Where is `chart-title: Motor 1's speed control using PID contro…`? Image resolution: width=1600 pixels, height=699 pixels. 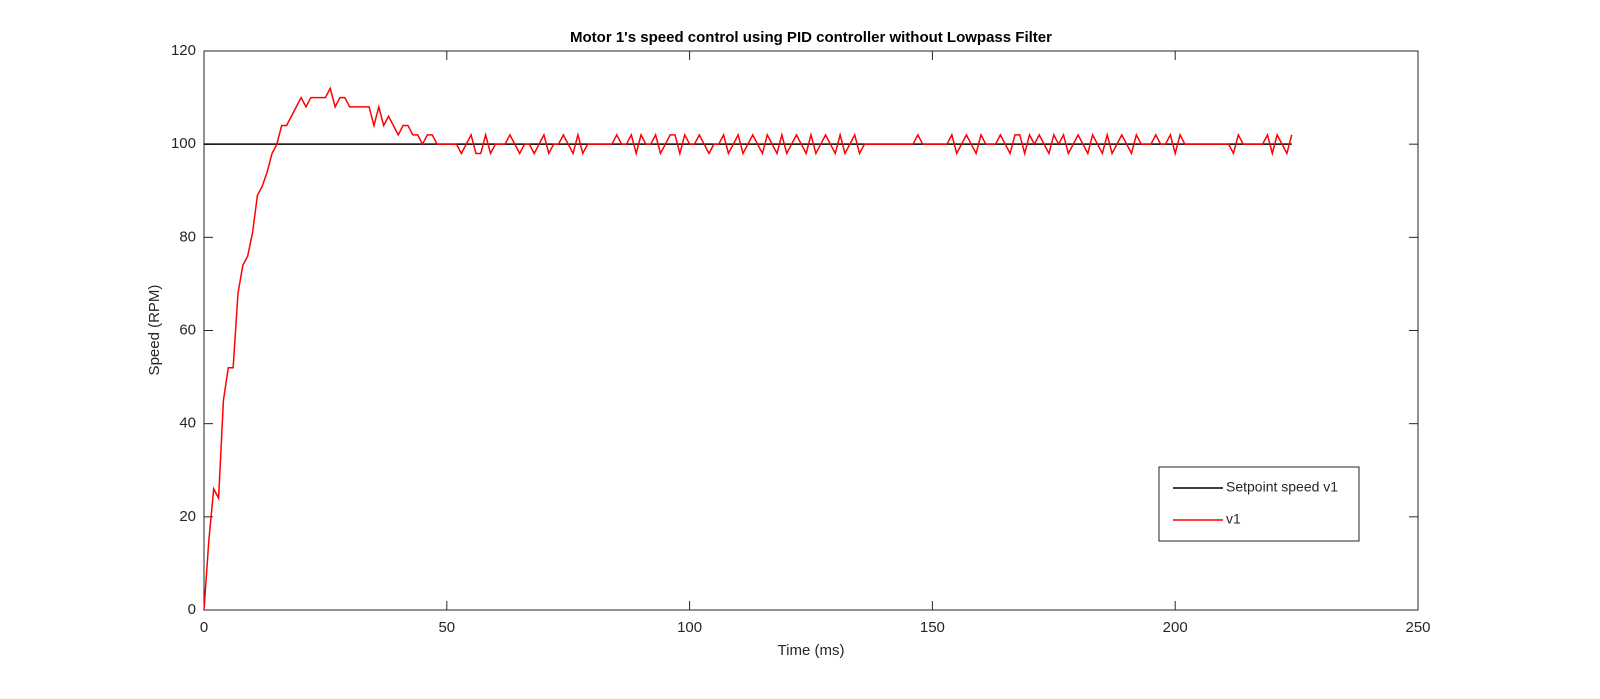
chart-title: Motor 1's speed control using PID contro… is located at coordinates (811, 37).